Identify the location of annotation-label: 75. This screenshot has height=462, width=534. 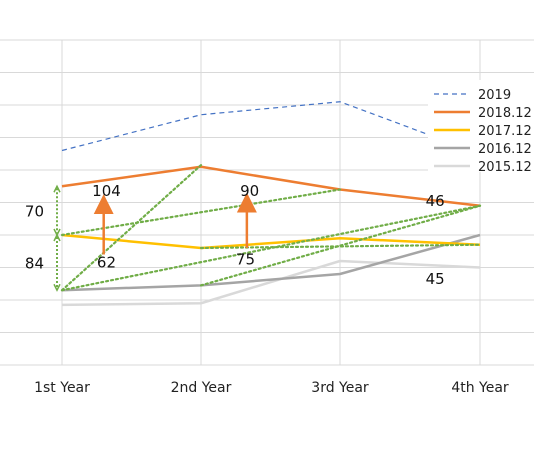
(245, 259).